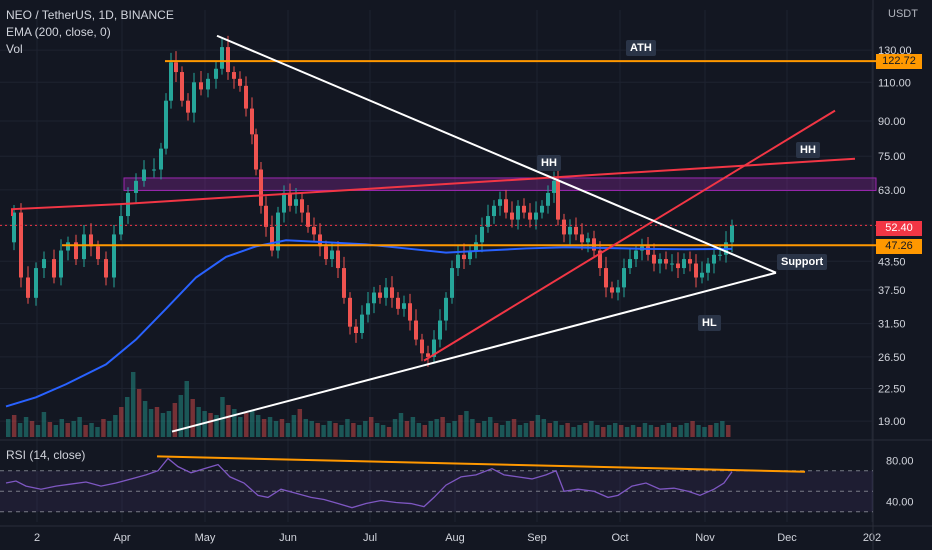 The height and width of the screenshot is (550, 932). Describe the element at coordinates (802, 262) in the screenshot. I see `support-annotation: Support` at that location.